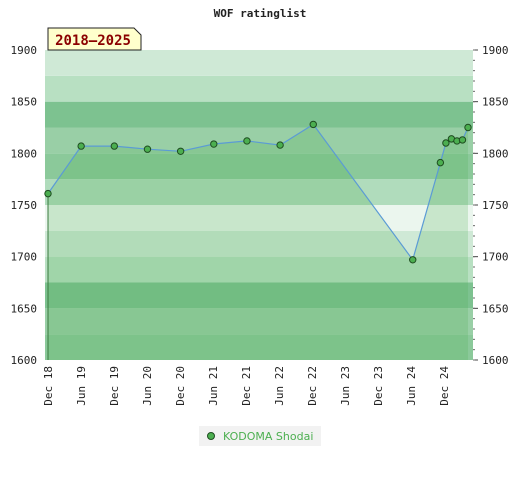 The image size is (520, 480). Describe the element at coordinates (268, 436) in the screenshot. I see `legend-label: KODOMA Shodai` at that location.